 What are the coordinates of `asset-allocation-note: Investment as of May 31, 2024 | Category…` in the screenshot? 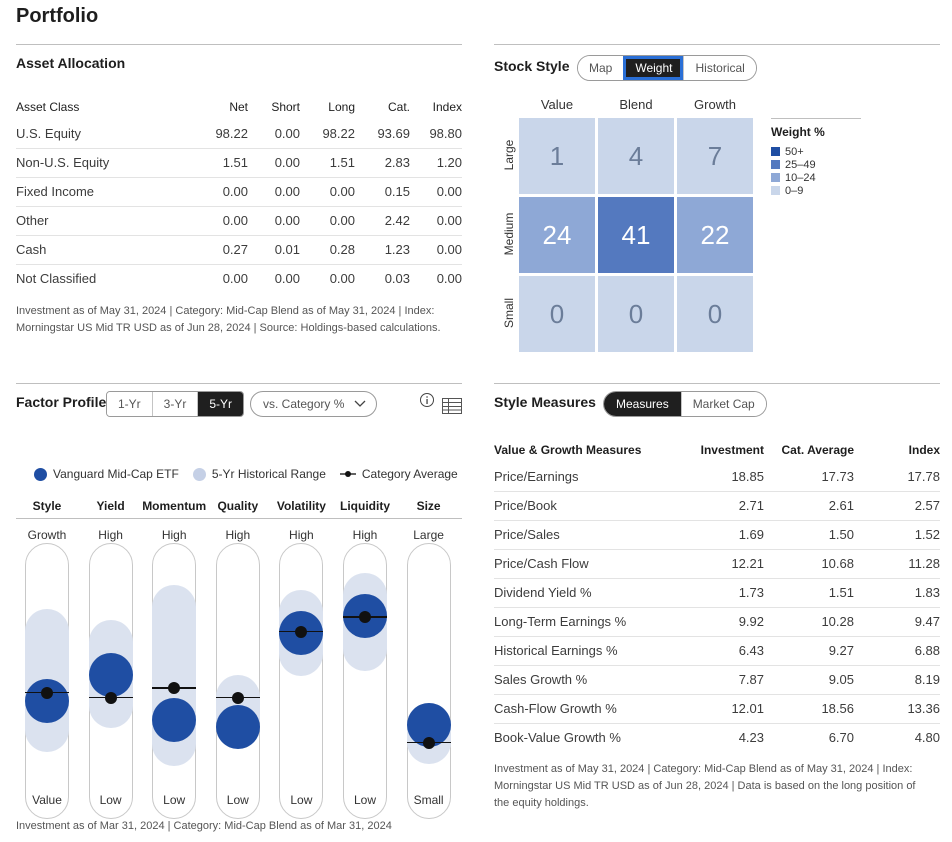 It's located at (246, 320).